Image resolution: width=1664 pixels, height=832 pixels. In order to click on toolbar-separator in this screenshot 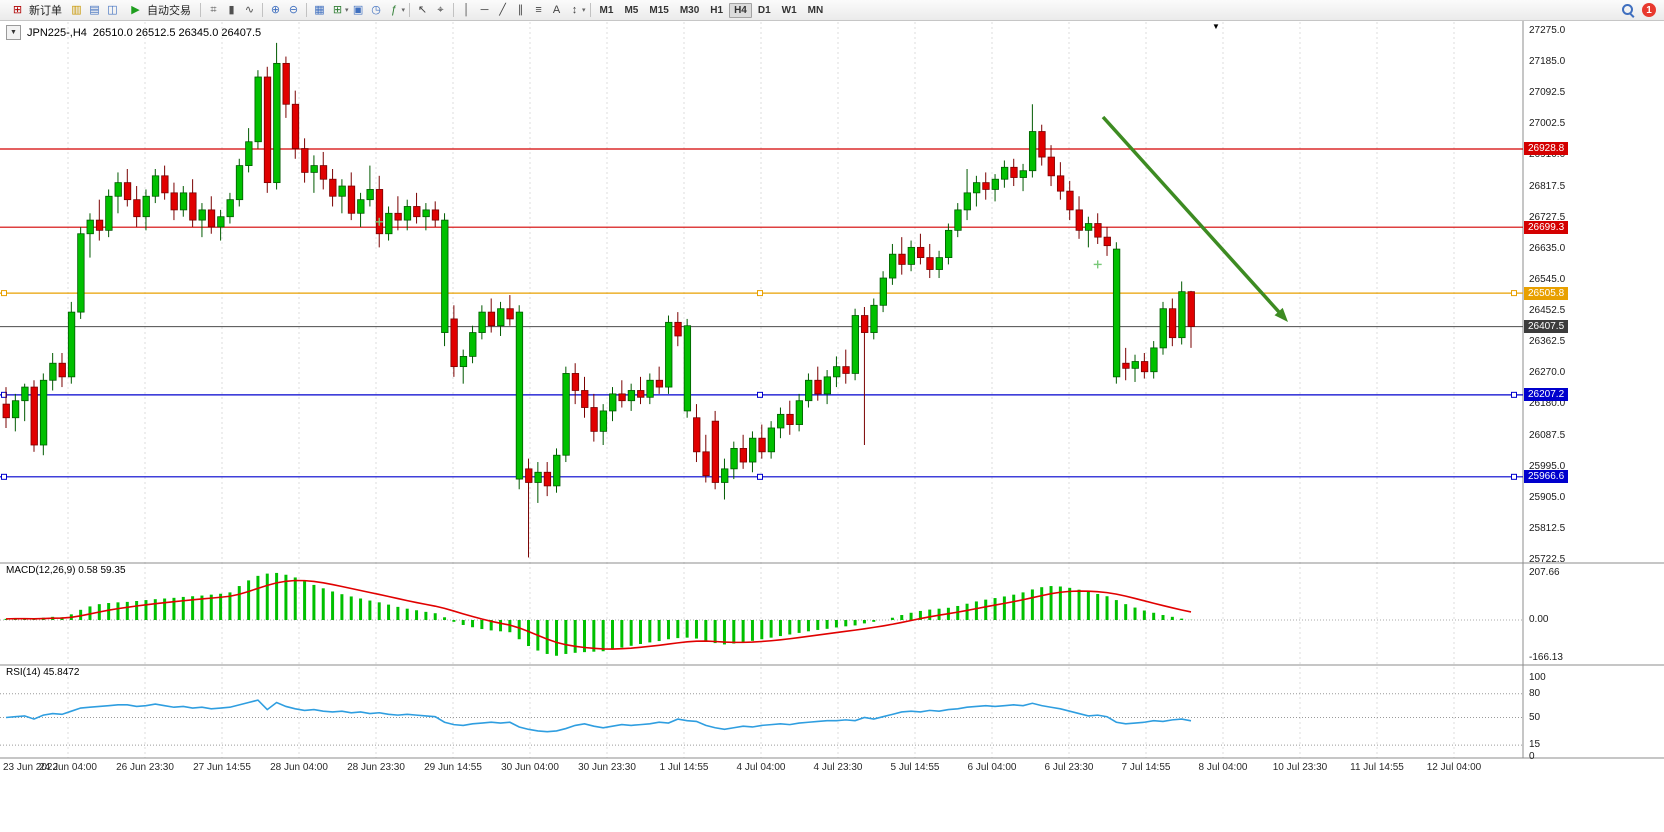, I will do `click(306, 10)`.